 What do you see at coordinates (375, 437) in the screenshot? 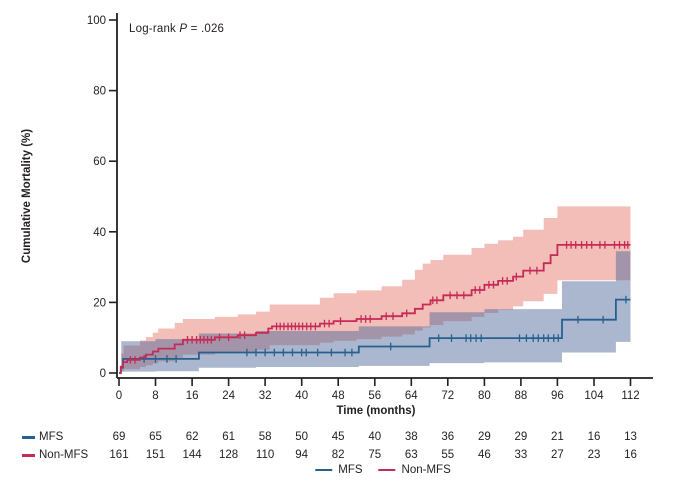
I see `risk-value: 40` at bounding box center [375, 437].